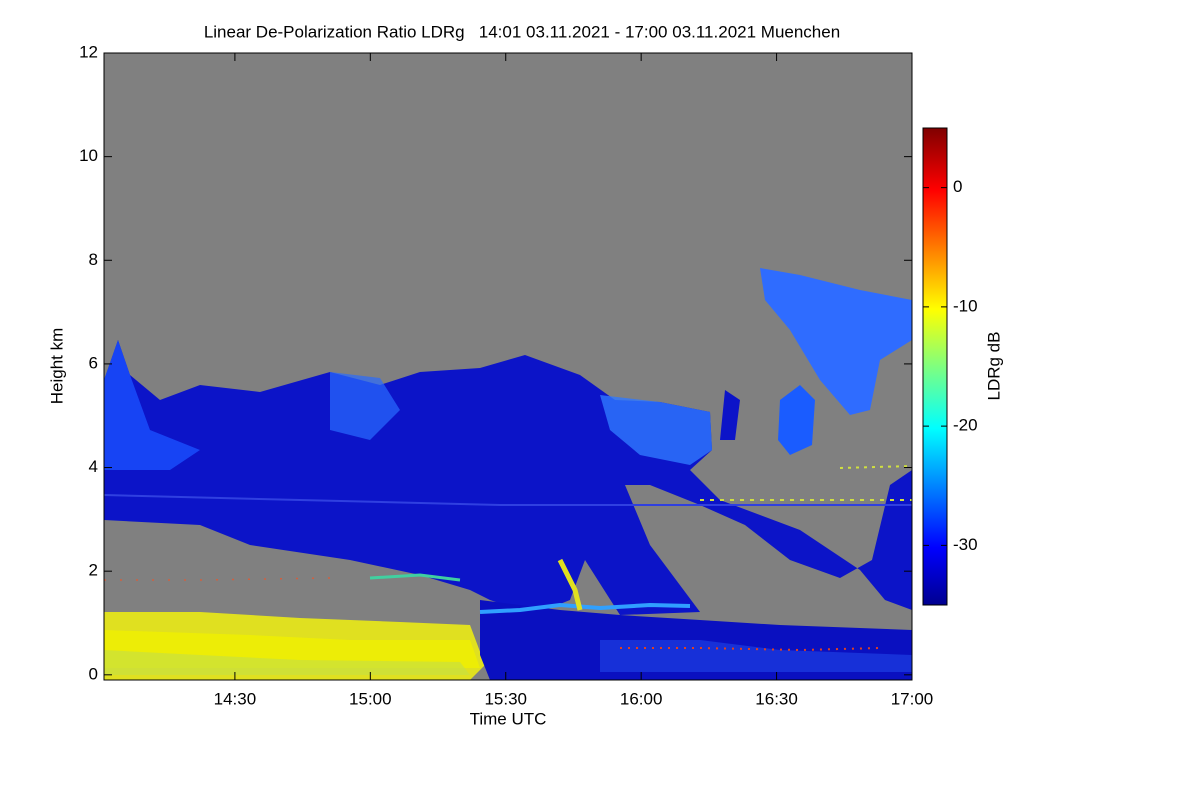 The height and width of the screenshot is (800, 1200). I want to click on colorbar-tick-label: -20, so click(965, 425).